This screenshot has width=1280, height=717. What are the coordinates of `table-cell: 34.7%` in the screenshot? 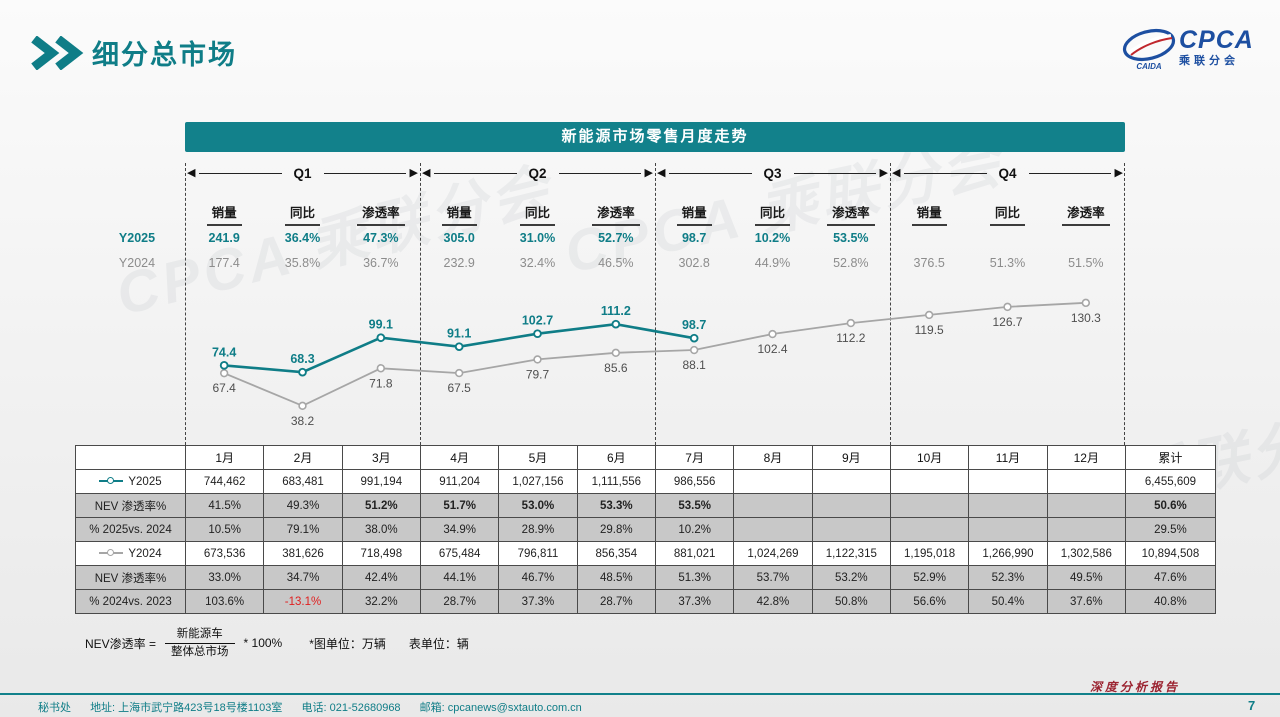 It's located at (303, 577).